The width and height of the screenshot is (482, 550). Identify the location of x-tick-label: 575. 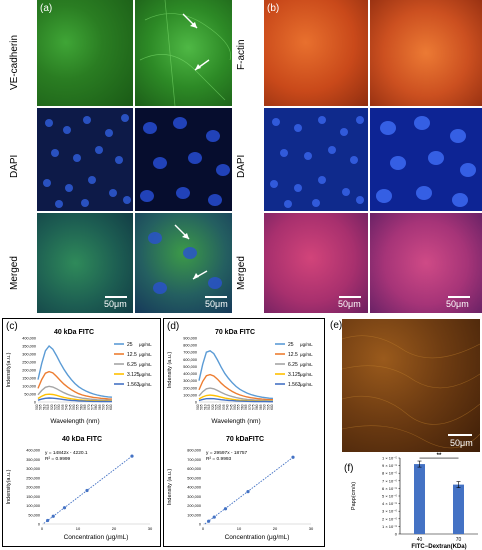
(254, 407).